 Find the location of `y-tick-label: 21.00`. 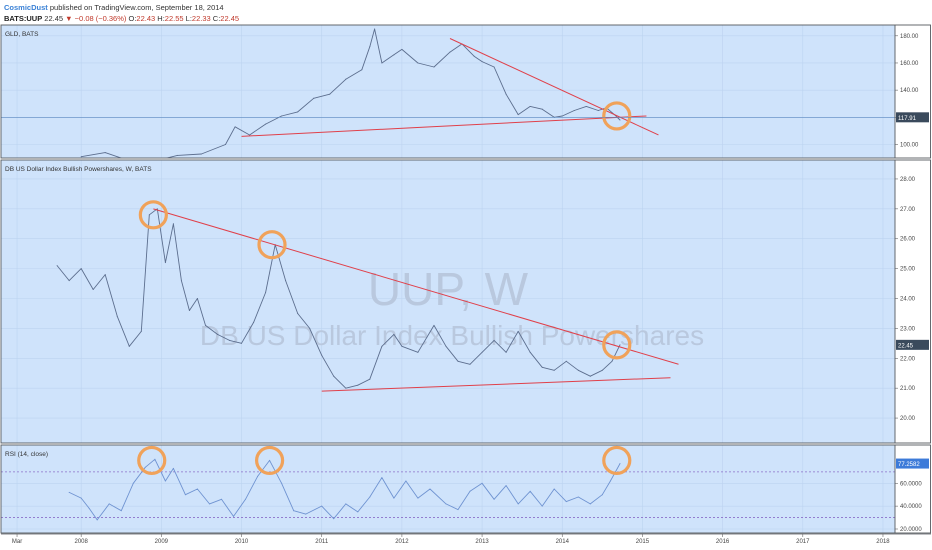

y-tick-label: 21.00 is located at coordinates (908, 389).